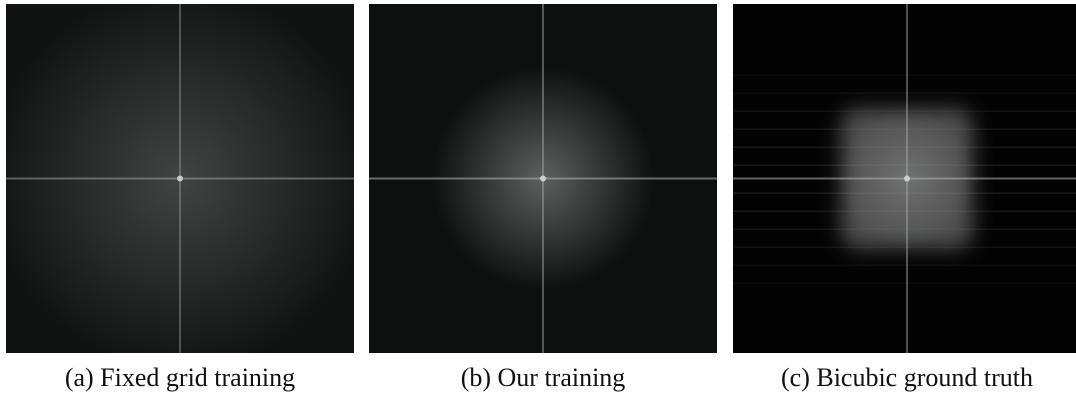 Image resolution: width=1076 pixels, height=396 pixels. I want to click on caption-fixed-grid: (a) Fixed grid training, so click(180, 377).